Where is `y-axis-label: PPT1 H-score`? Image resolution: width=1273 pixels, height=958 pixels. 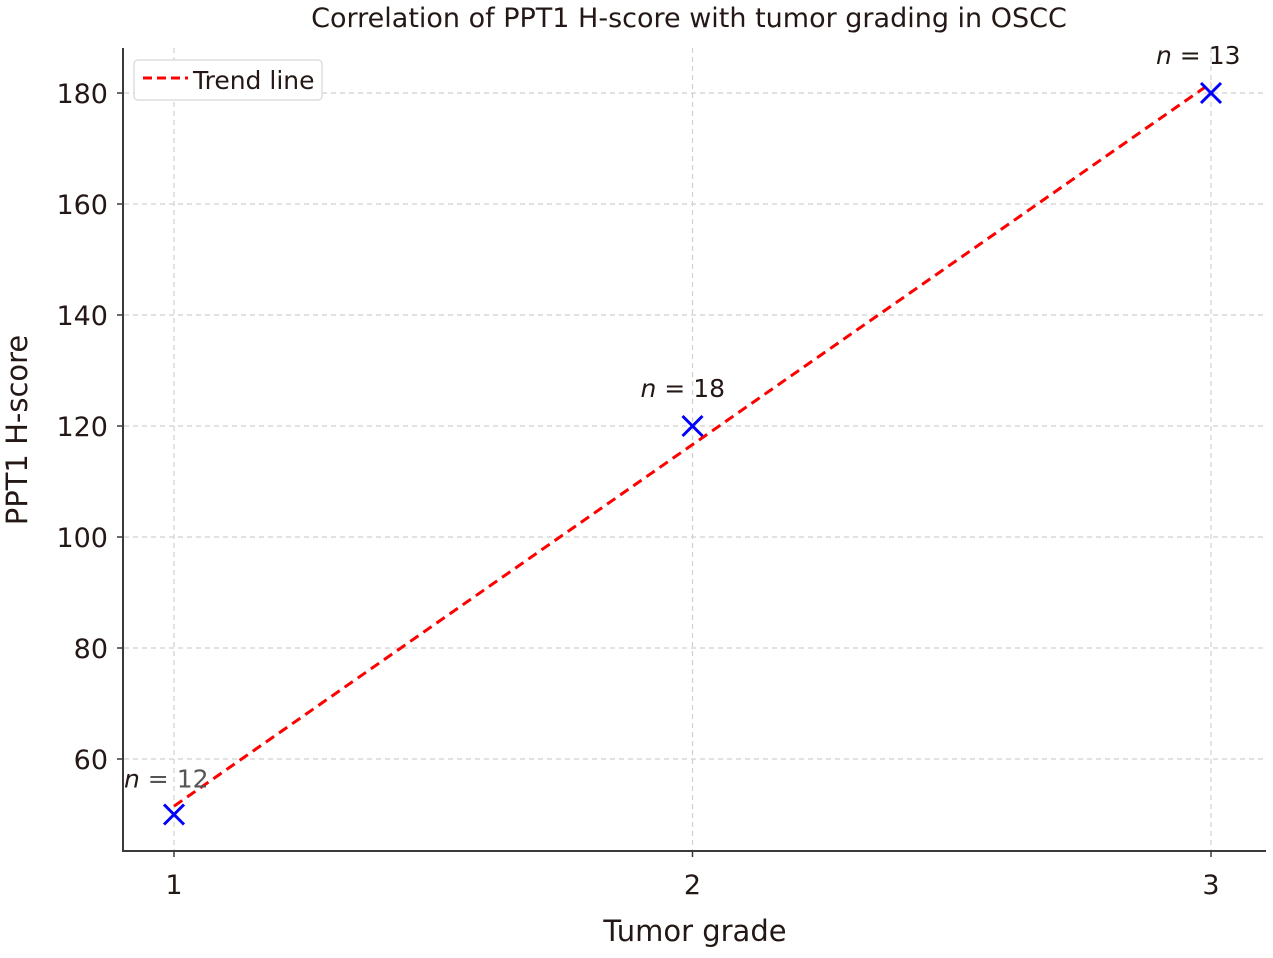
y-axis-label: PPT1 H-score is located at coordinates (17, 430).